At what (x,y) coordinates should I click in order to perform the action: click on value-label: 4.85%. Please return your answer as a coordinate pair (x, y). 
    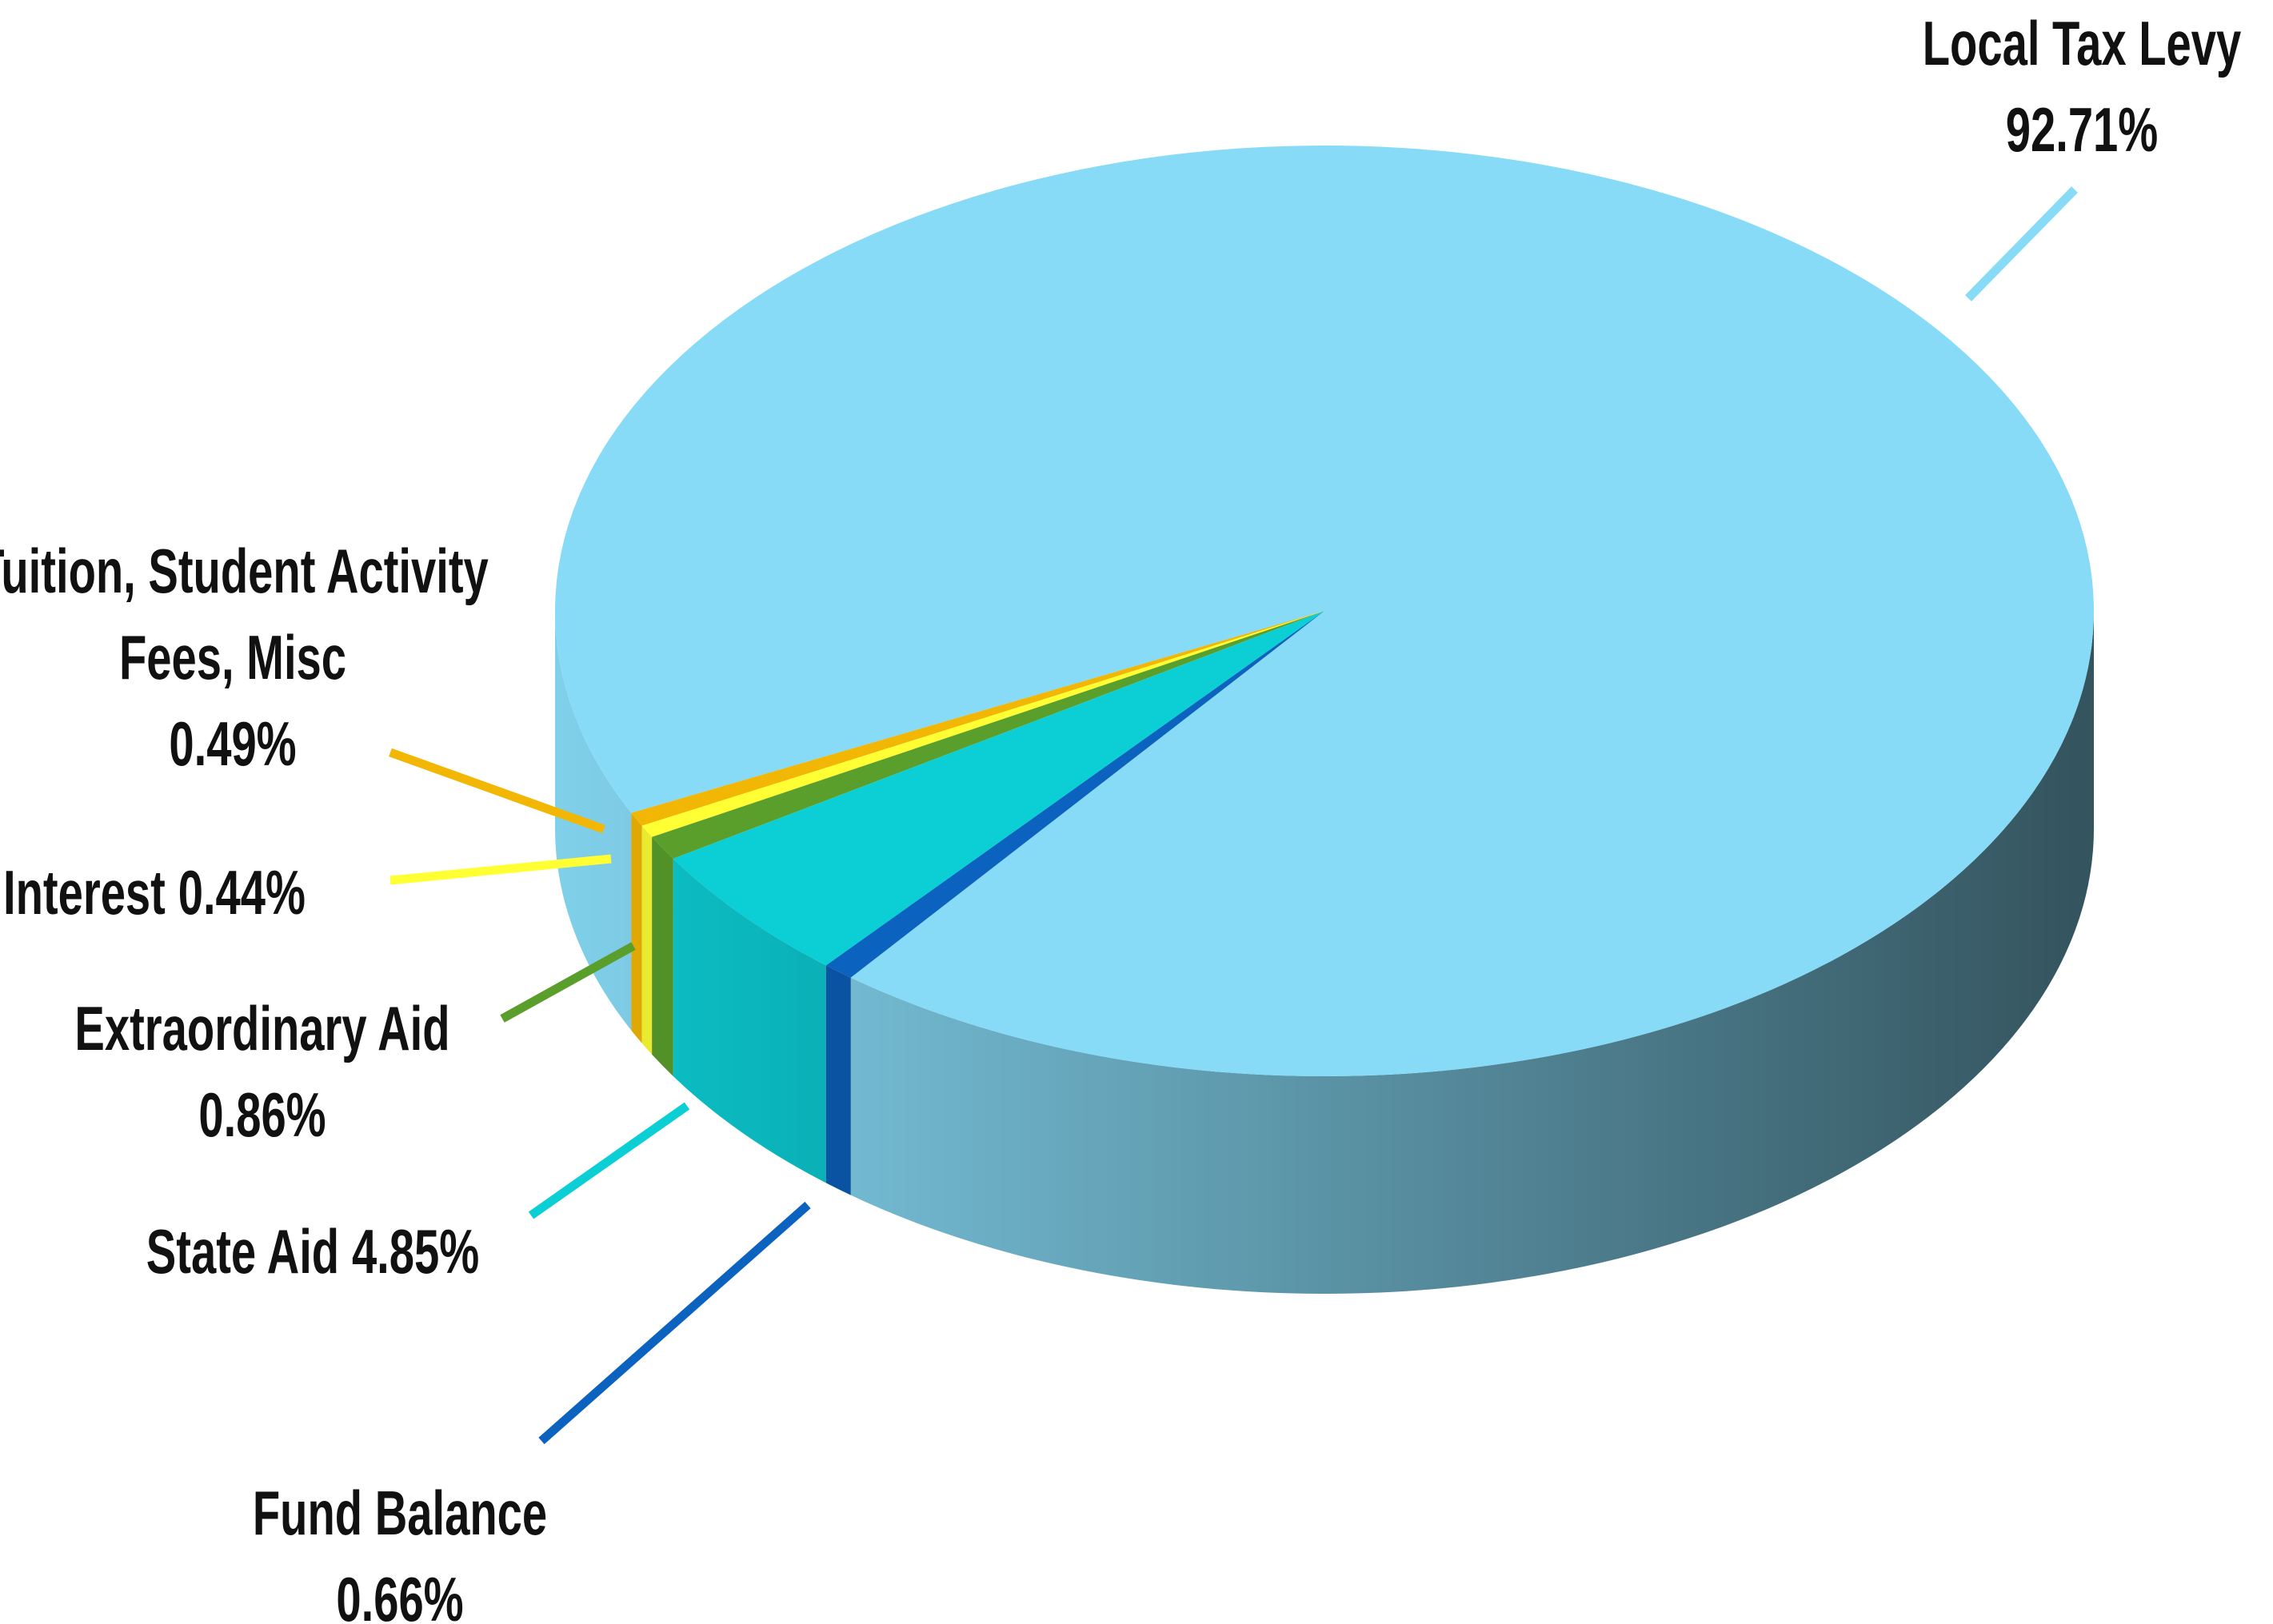
    Looking at the image, I should click on (415, 1251).